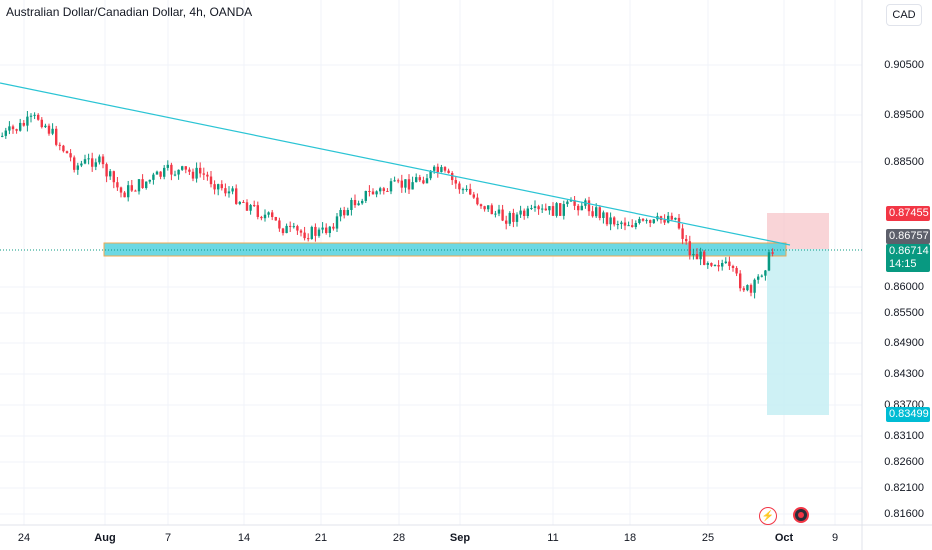 This screenshot has height=550, width=932. I want to click on y-tick: 0.90500, so click(904, 65).